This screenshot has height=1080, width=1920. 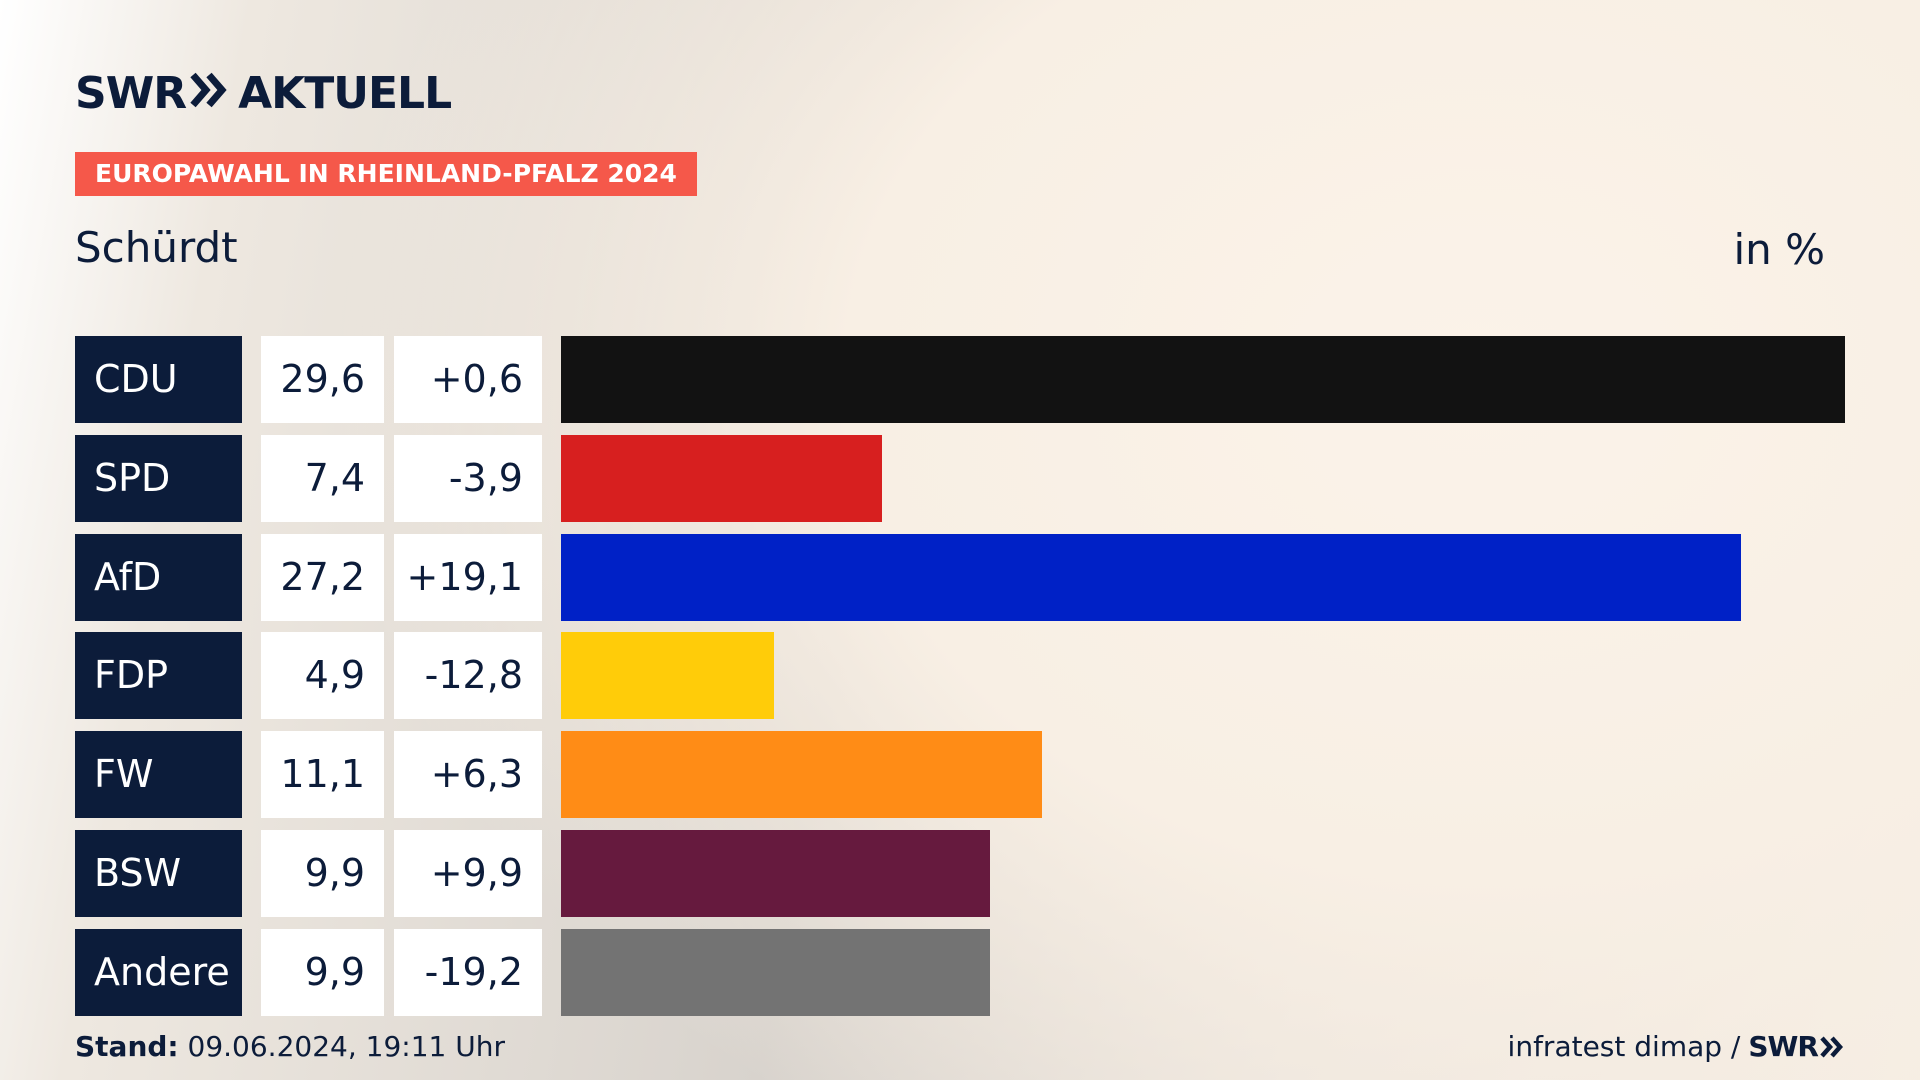 What do you see at coordinates (468, 577) in the screenshot?
I see `change-label: +19,1` at bounding box center [468, 577].